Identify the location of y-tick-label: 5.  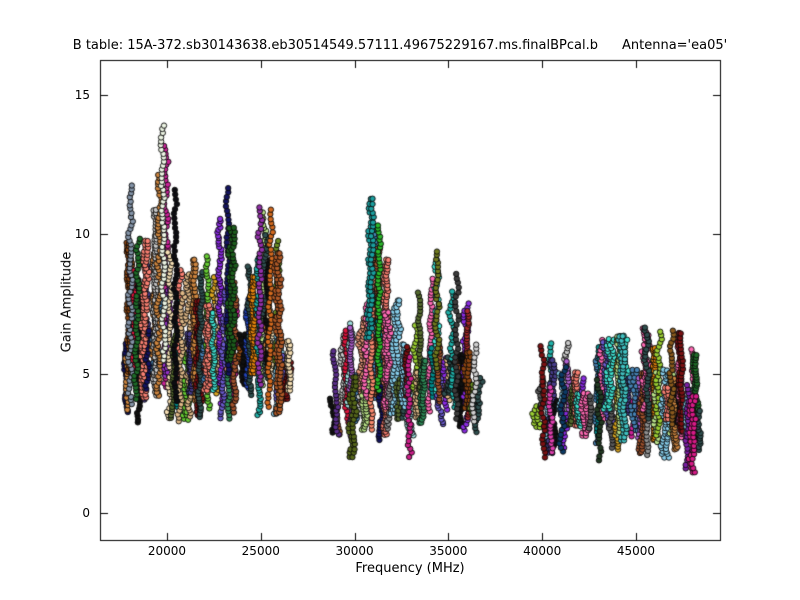
(86, 373).